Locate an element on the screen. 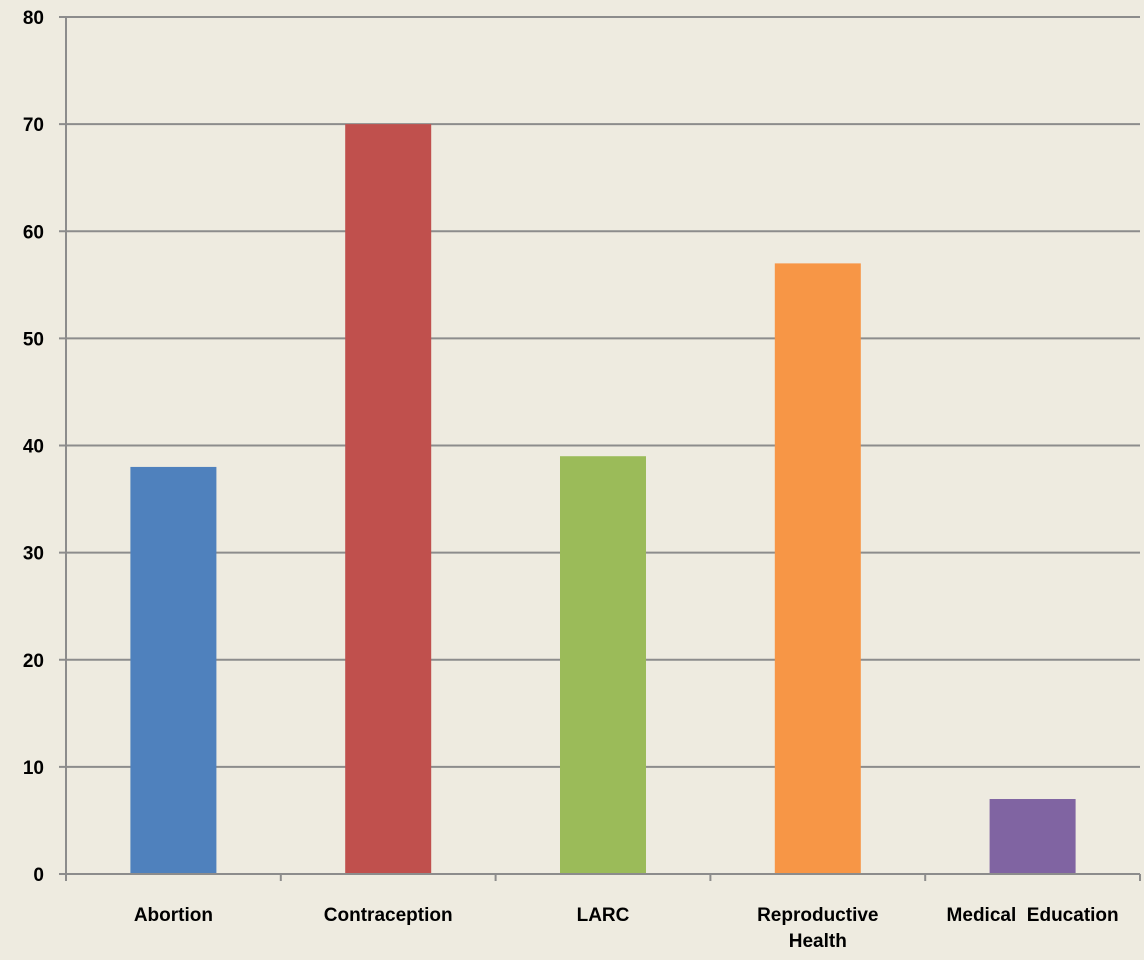 This screenshot has width=1144, height=960. y-tick-label: 40 is located at coordinates (33, 447).